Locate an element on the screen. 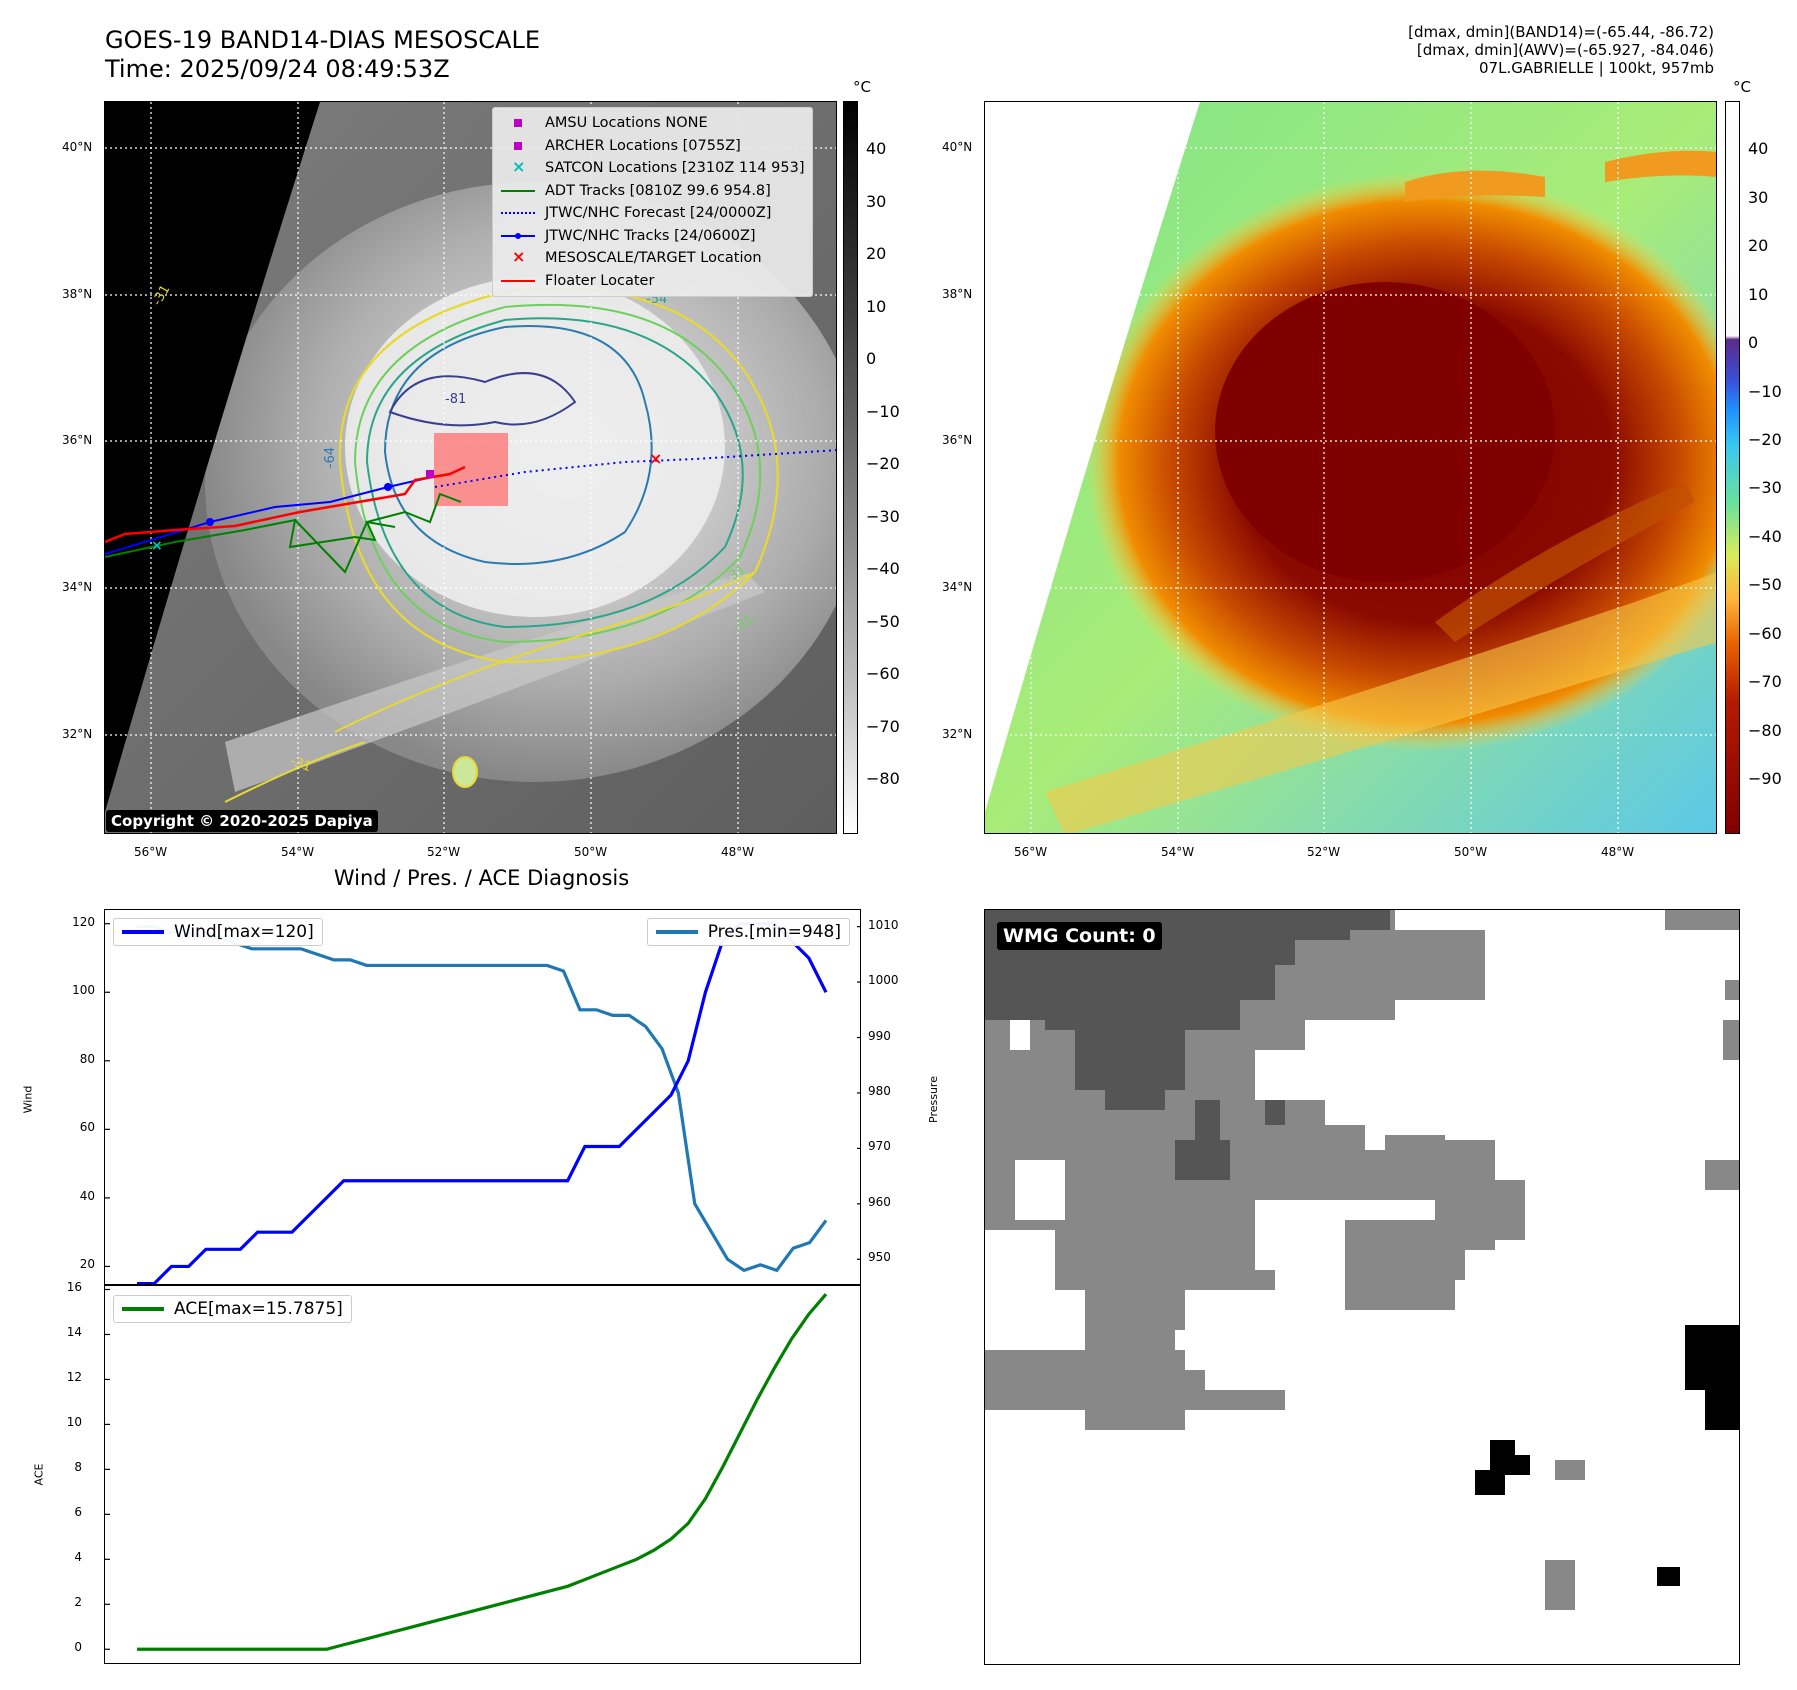 The height and width of the screenshot is (1690, 1797). colorbar-left is located at coordinates (850, 467).